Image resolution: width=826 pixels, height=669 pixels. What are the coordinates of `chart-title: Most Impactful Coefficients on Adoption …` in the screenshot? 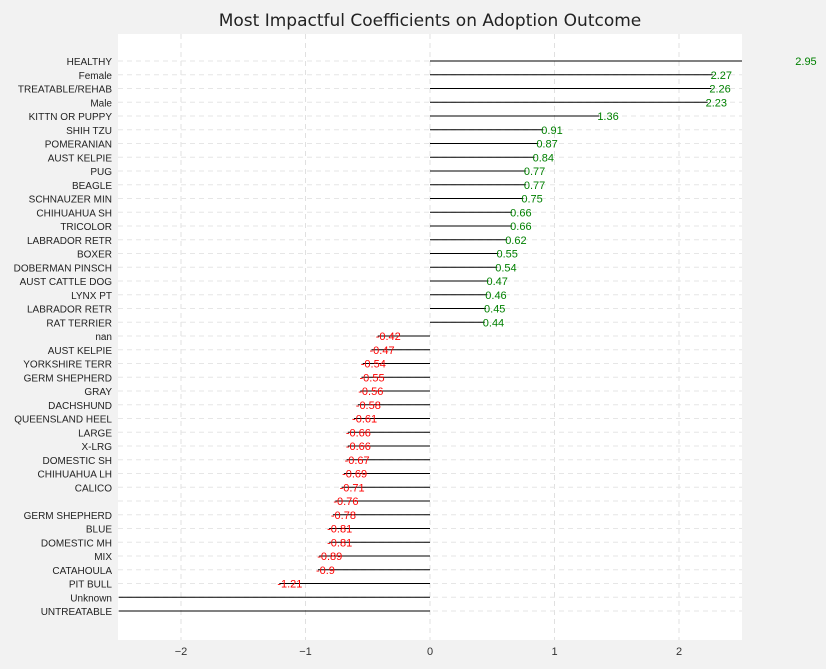 It's located at (430, 21).